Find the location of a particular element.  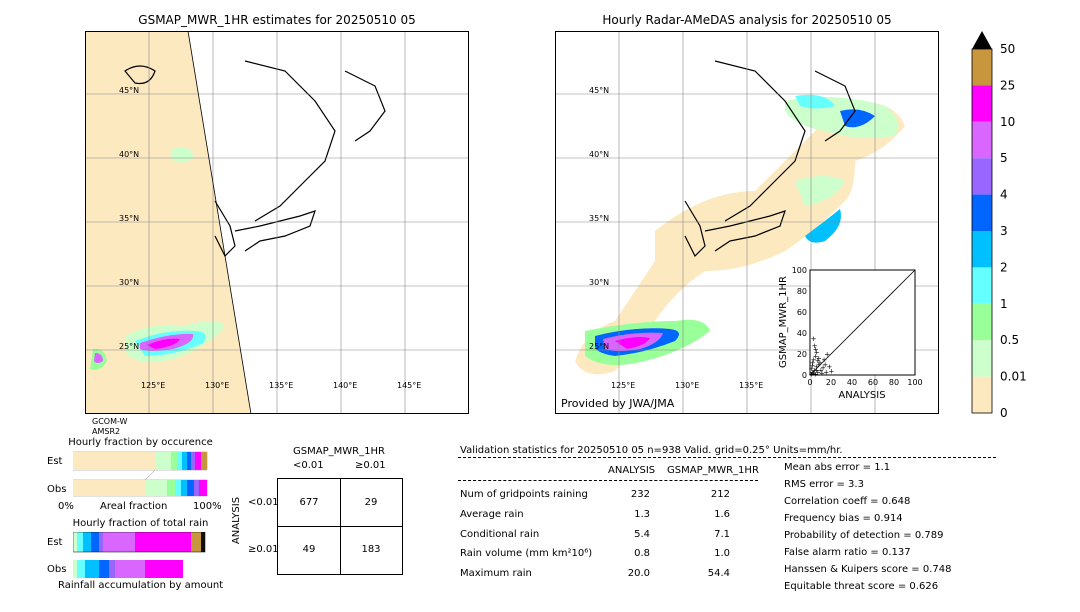

lon-label: 140°E is located at coordinates (345, 385).